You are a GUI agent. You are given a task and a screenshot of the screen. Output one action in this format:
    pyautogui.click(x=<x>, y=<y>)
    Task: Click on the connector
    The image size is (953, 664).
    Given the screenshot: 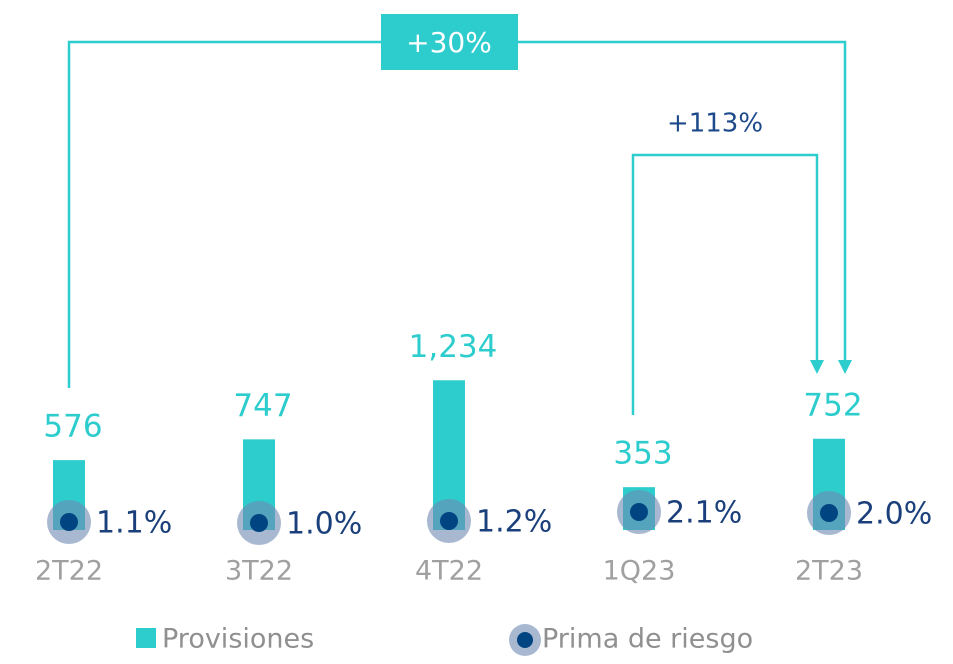 What is the action you would take?
    pyautogui.click(x=725, y=284)
    